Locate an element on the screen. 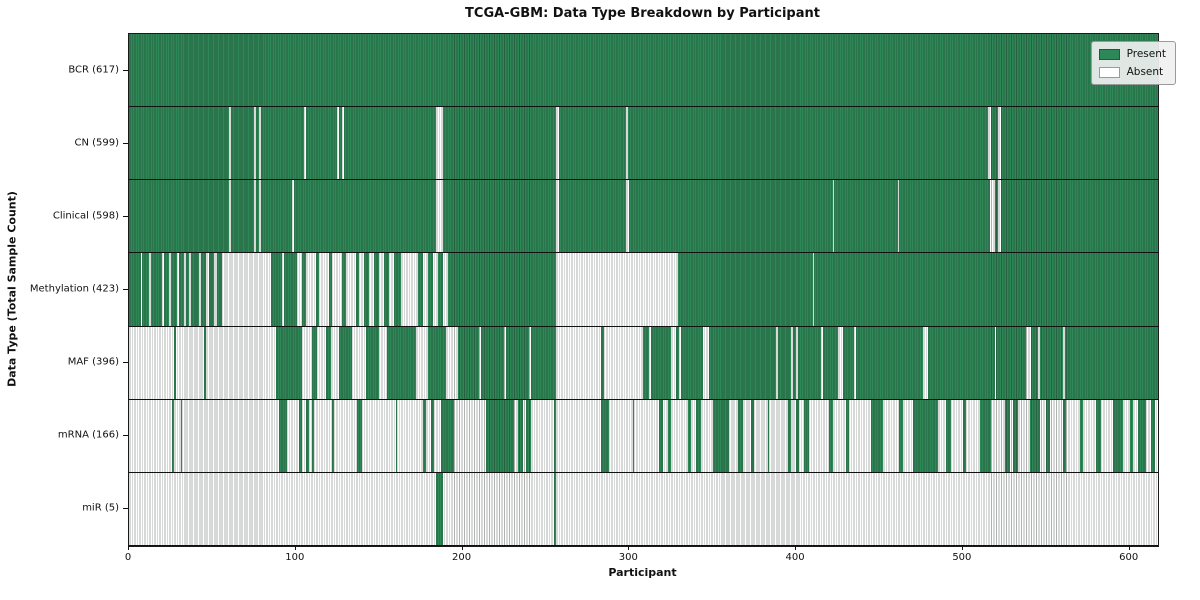 This screenshot has width=1200, height=600. row-mrna is located at coordinates (643, 436).